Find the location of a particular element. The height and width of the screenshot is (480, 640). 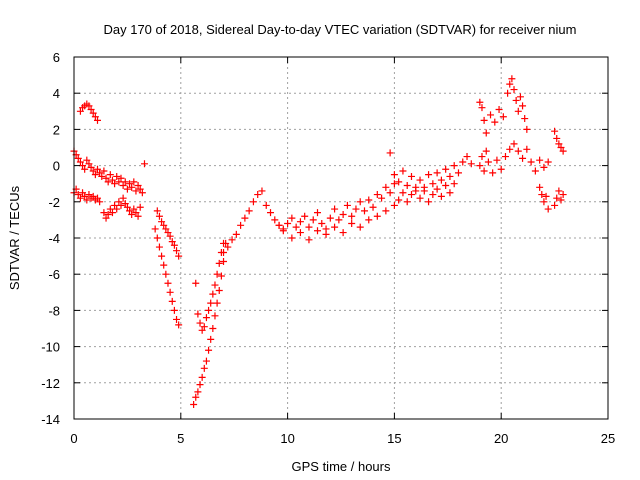

y-tick-label: -6 is located at coordinates (54, 274).